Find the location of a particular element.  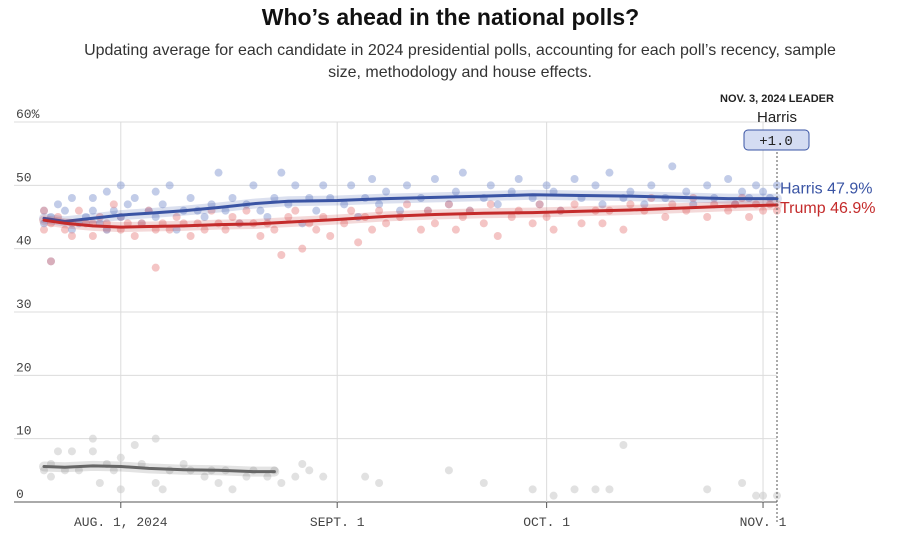

y-tick-label: 20 is located at coordinates (24, 367).